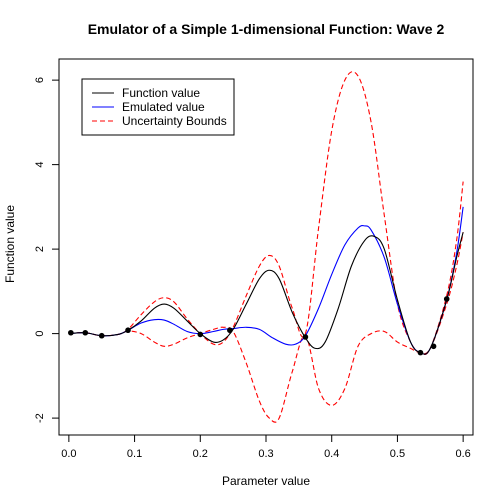  What do you see at coordinates (266, 481) in the screenshot?
I see `x-axis-label: Parameter value` at bounding box center [266, 481].